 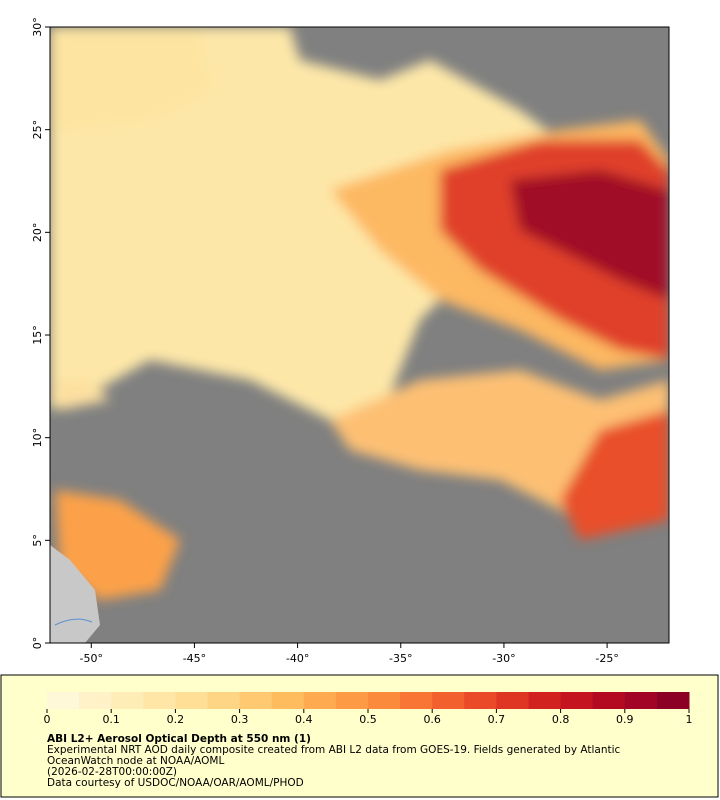 I want to click on colorbar-tick-label: 0.1, so click(x=111, y=719).